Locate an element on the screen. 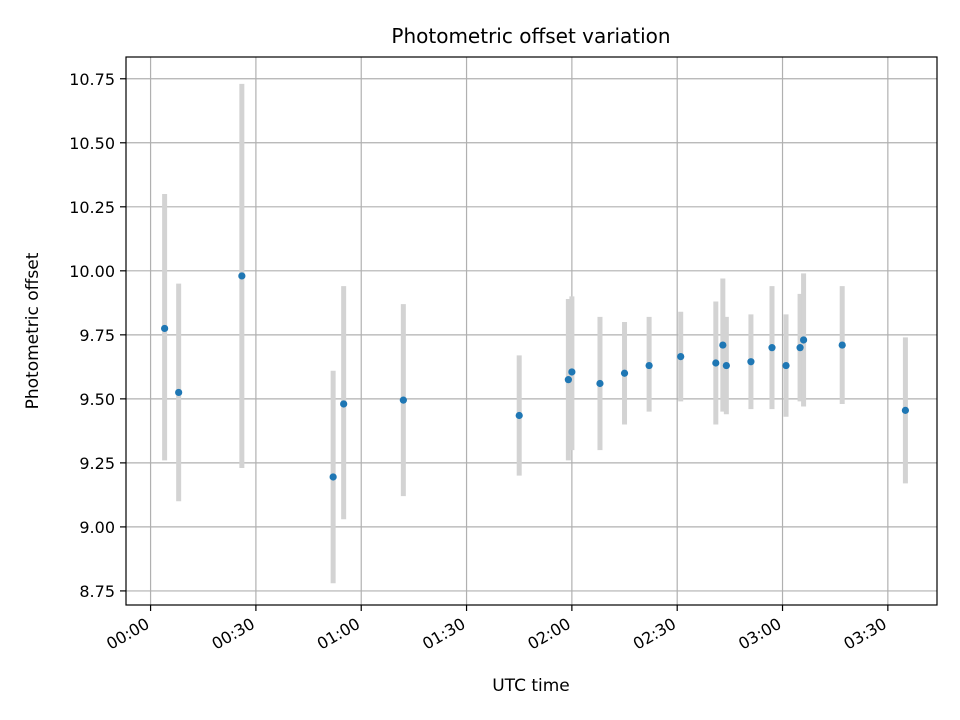  y-tick-label: 10.25 is located at coordinates (92, 207).